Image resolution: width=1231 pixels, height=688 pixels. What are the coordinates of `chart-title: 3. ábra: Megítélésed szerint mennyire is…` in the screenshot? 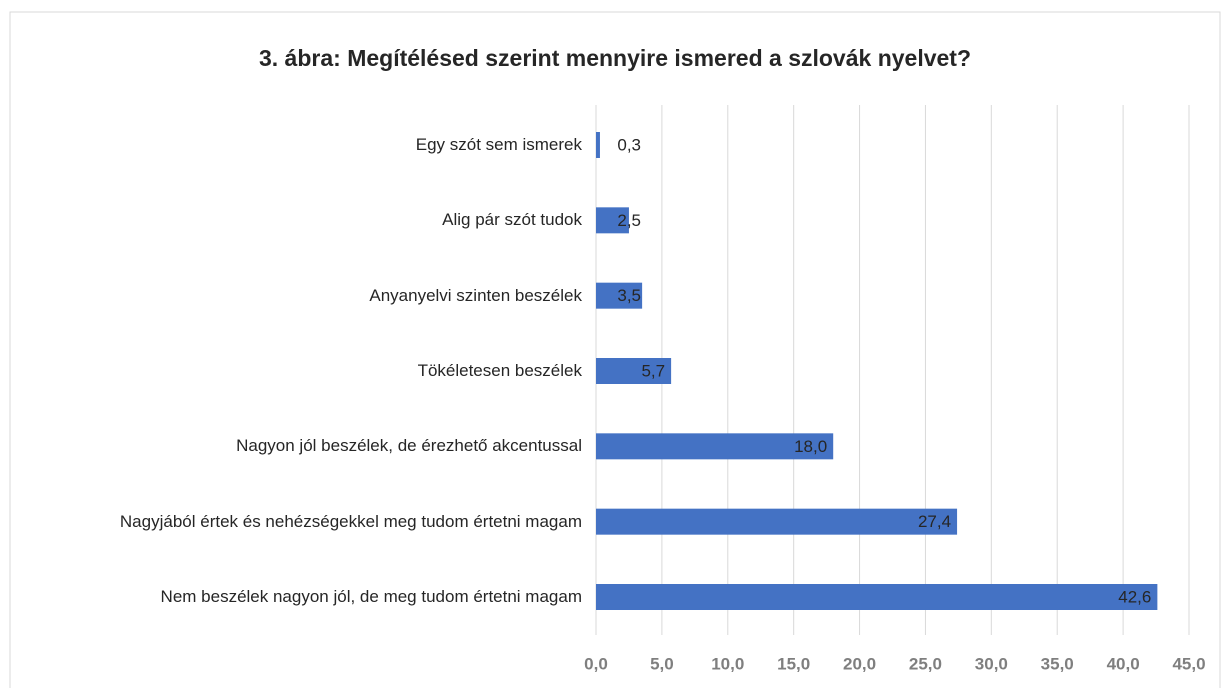 It's located at (615, 58).